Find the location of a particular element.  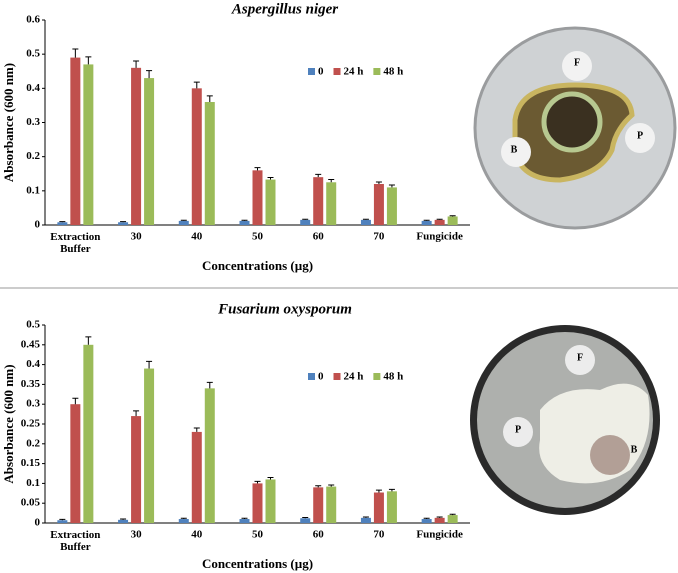

y-axis-label: Absorbance (600 nm) is located at coordinates (8, 423).